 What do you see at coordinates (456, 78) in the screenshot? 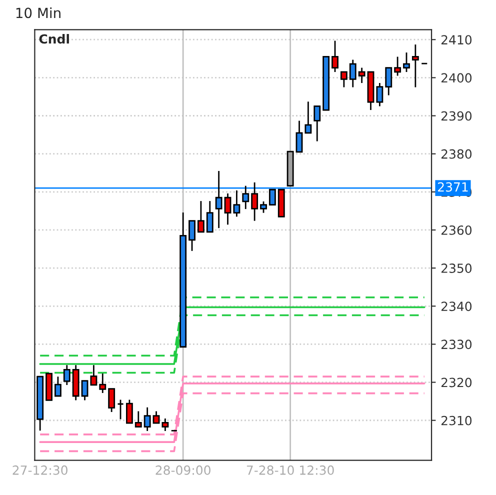
I see `y-tick-label: 2400` at bounding box center [456, 78].